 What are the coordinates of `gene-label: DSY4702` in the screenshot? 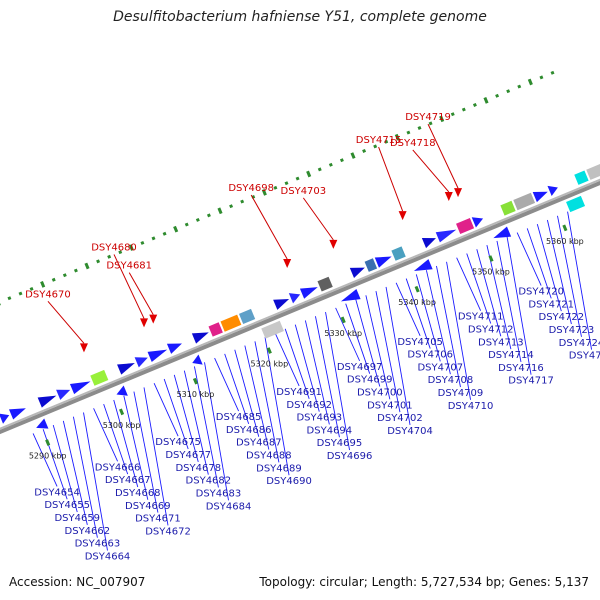 It's located at (400, 418).